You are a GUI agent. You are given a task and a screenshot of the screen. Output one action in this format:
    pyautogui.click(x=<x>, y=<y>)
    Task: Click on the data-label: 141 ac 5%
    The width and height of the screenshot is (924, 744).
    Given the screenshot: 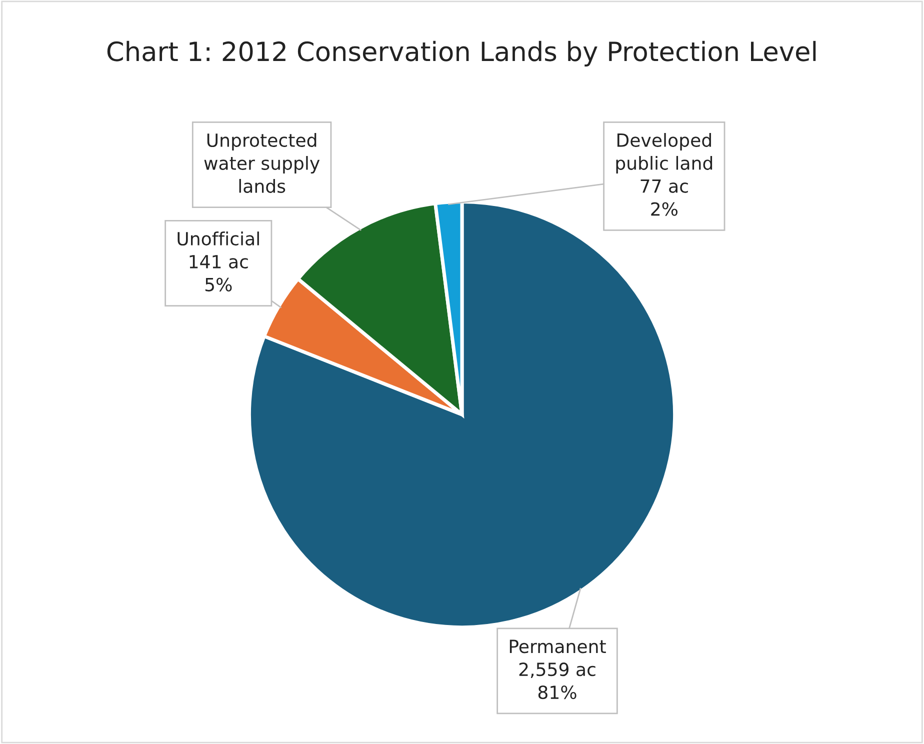 What is the action you would take?
    pyautogui.click(x=219, y=273)
    